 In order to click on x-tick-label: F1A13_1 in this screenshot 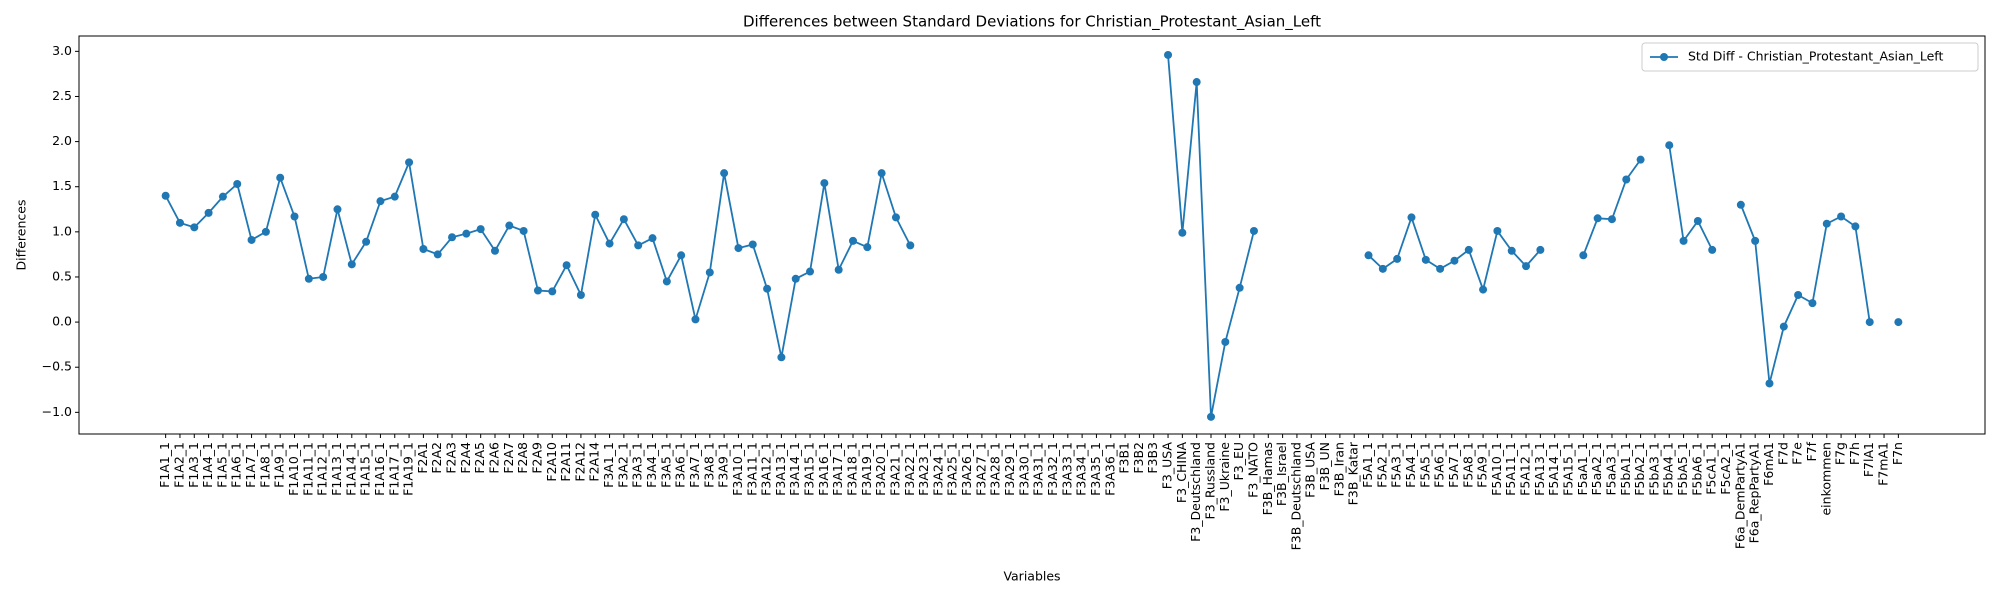, I will do `click(336, 469)`.